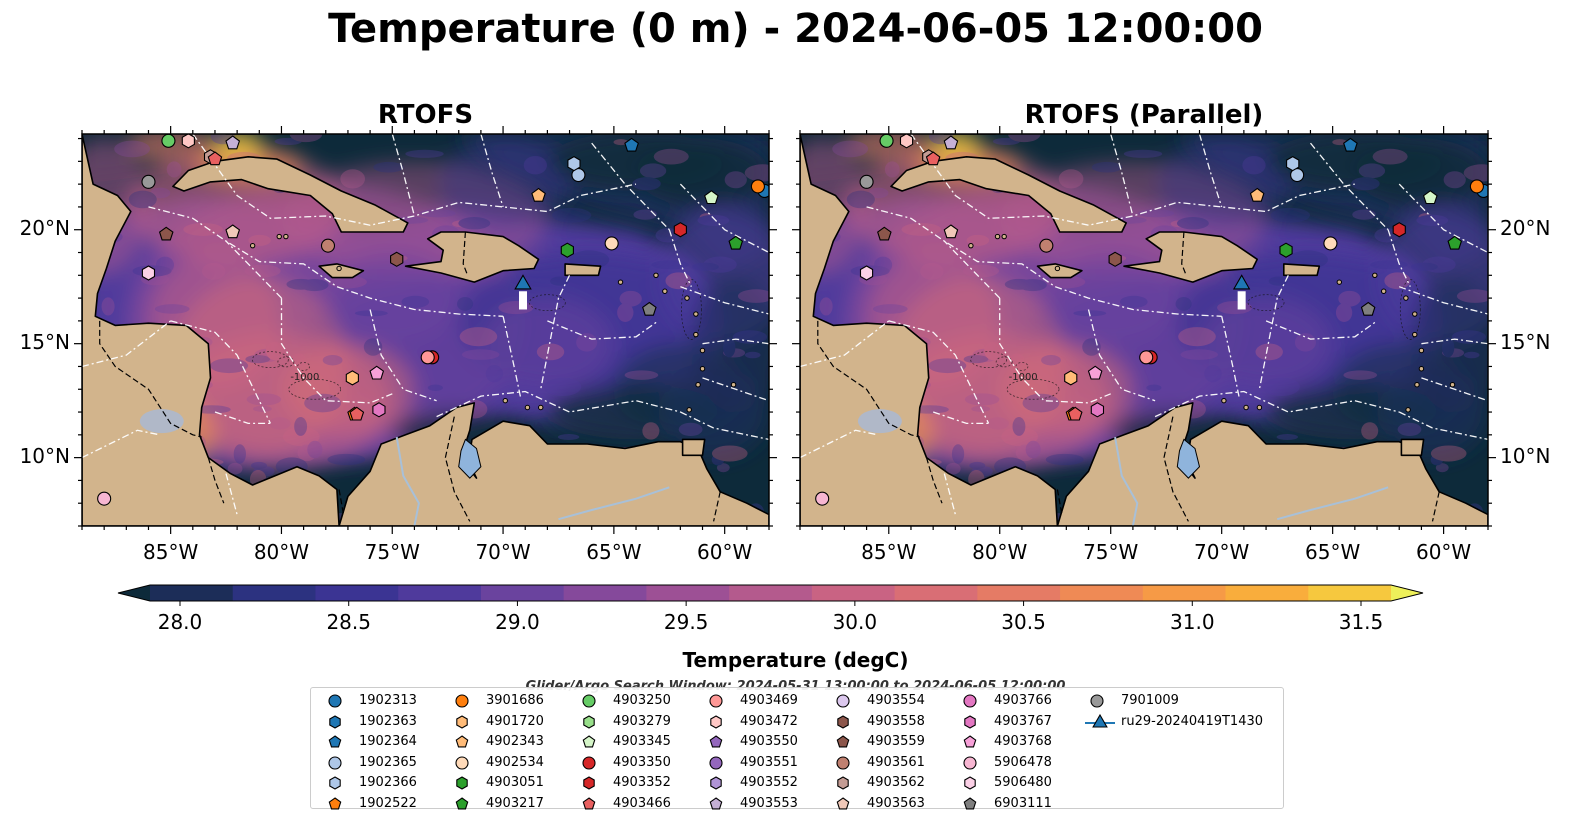 This screenshot has height=829, width=1591. What do you see at coordinates (161, 421) in the screenshot?
I see `lake-nicaragua` at bounding box center [161, 421].